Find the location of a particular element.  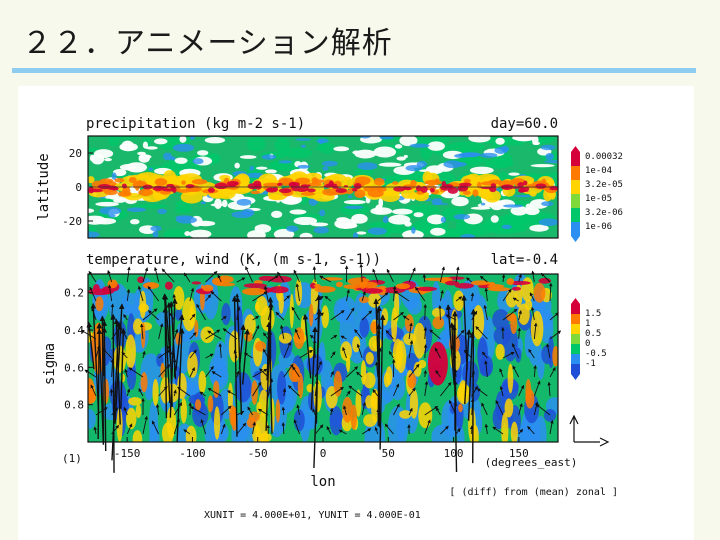

precip-blob is located at coordinates (176, 233).